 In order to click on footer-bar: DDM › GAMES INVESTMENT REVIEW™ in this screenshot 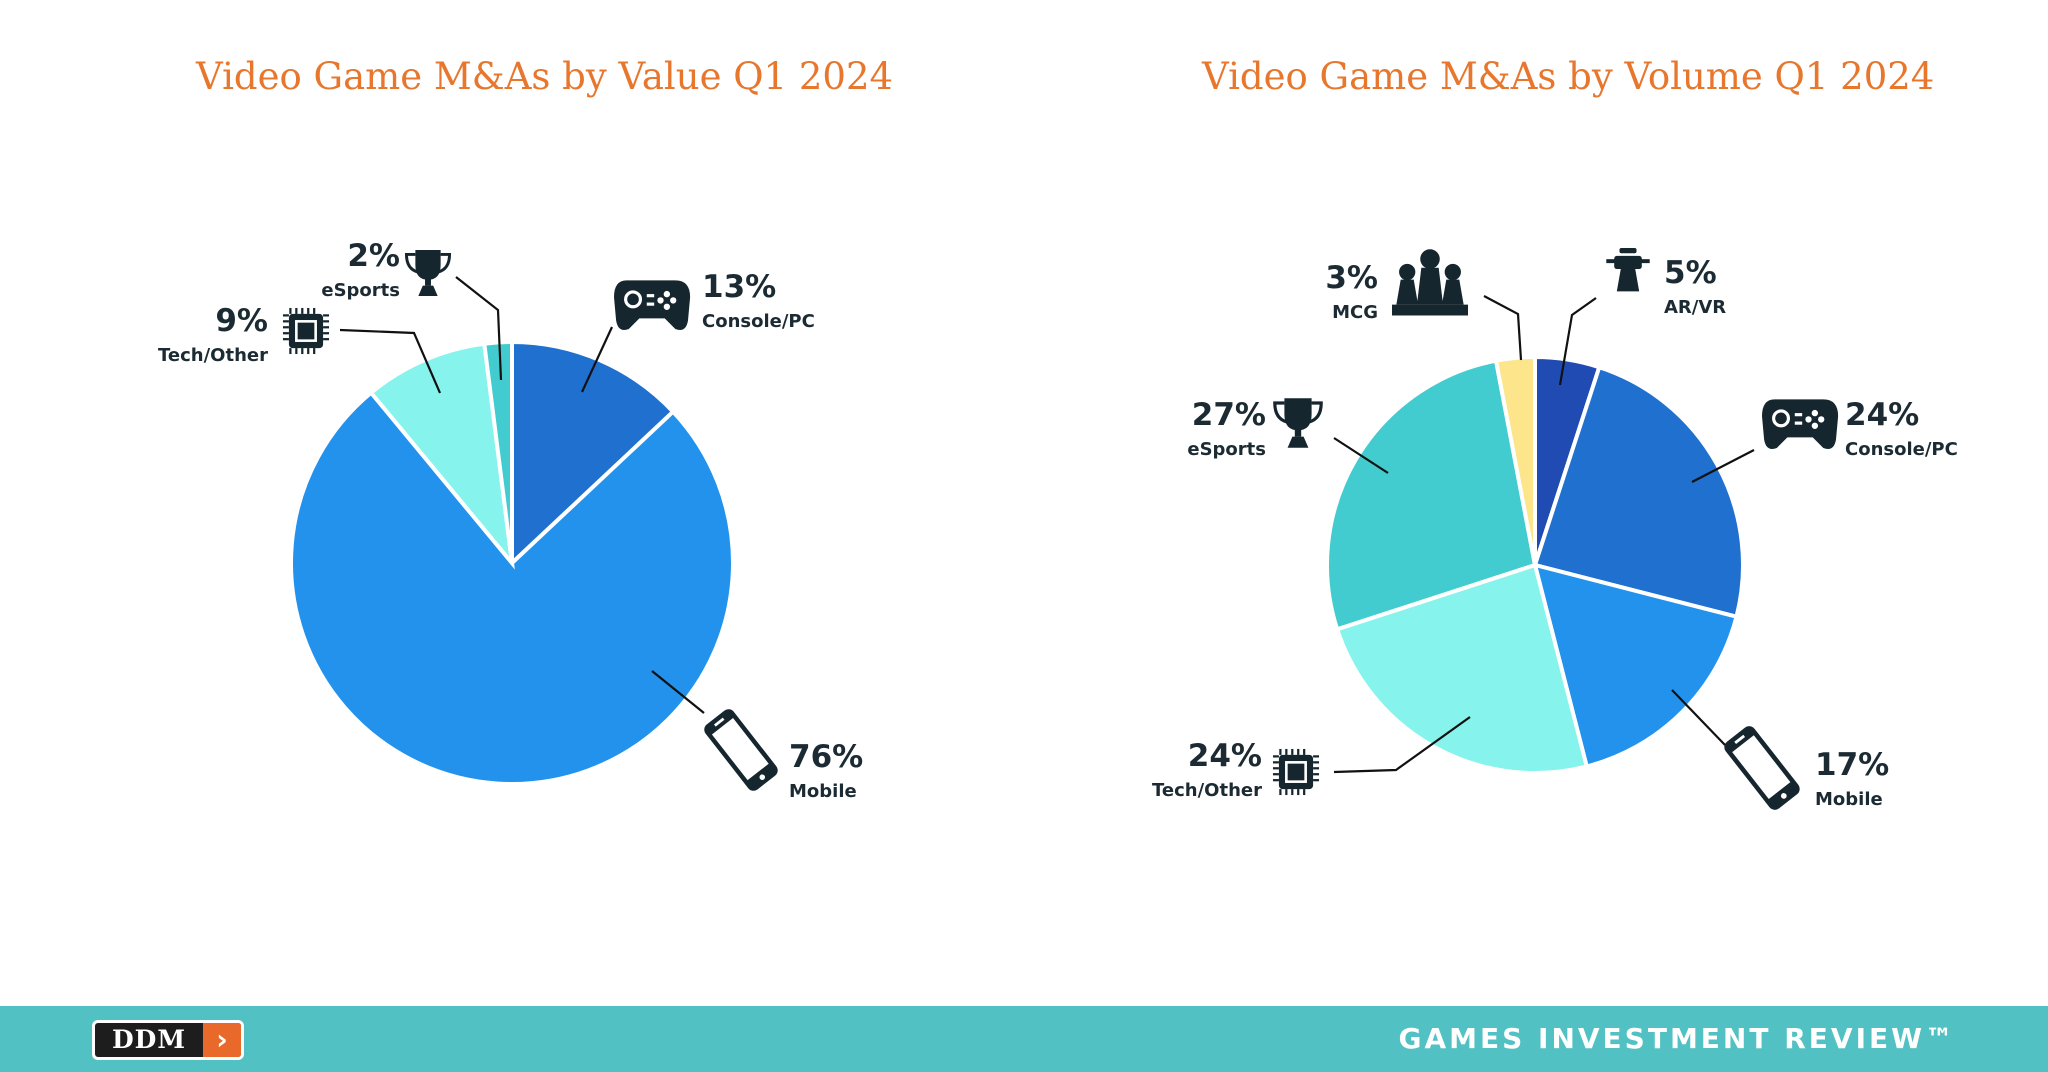, I will do `click(1024, 1039)`.